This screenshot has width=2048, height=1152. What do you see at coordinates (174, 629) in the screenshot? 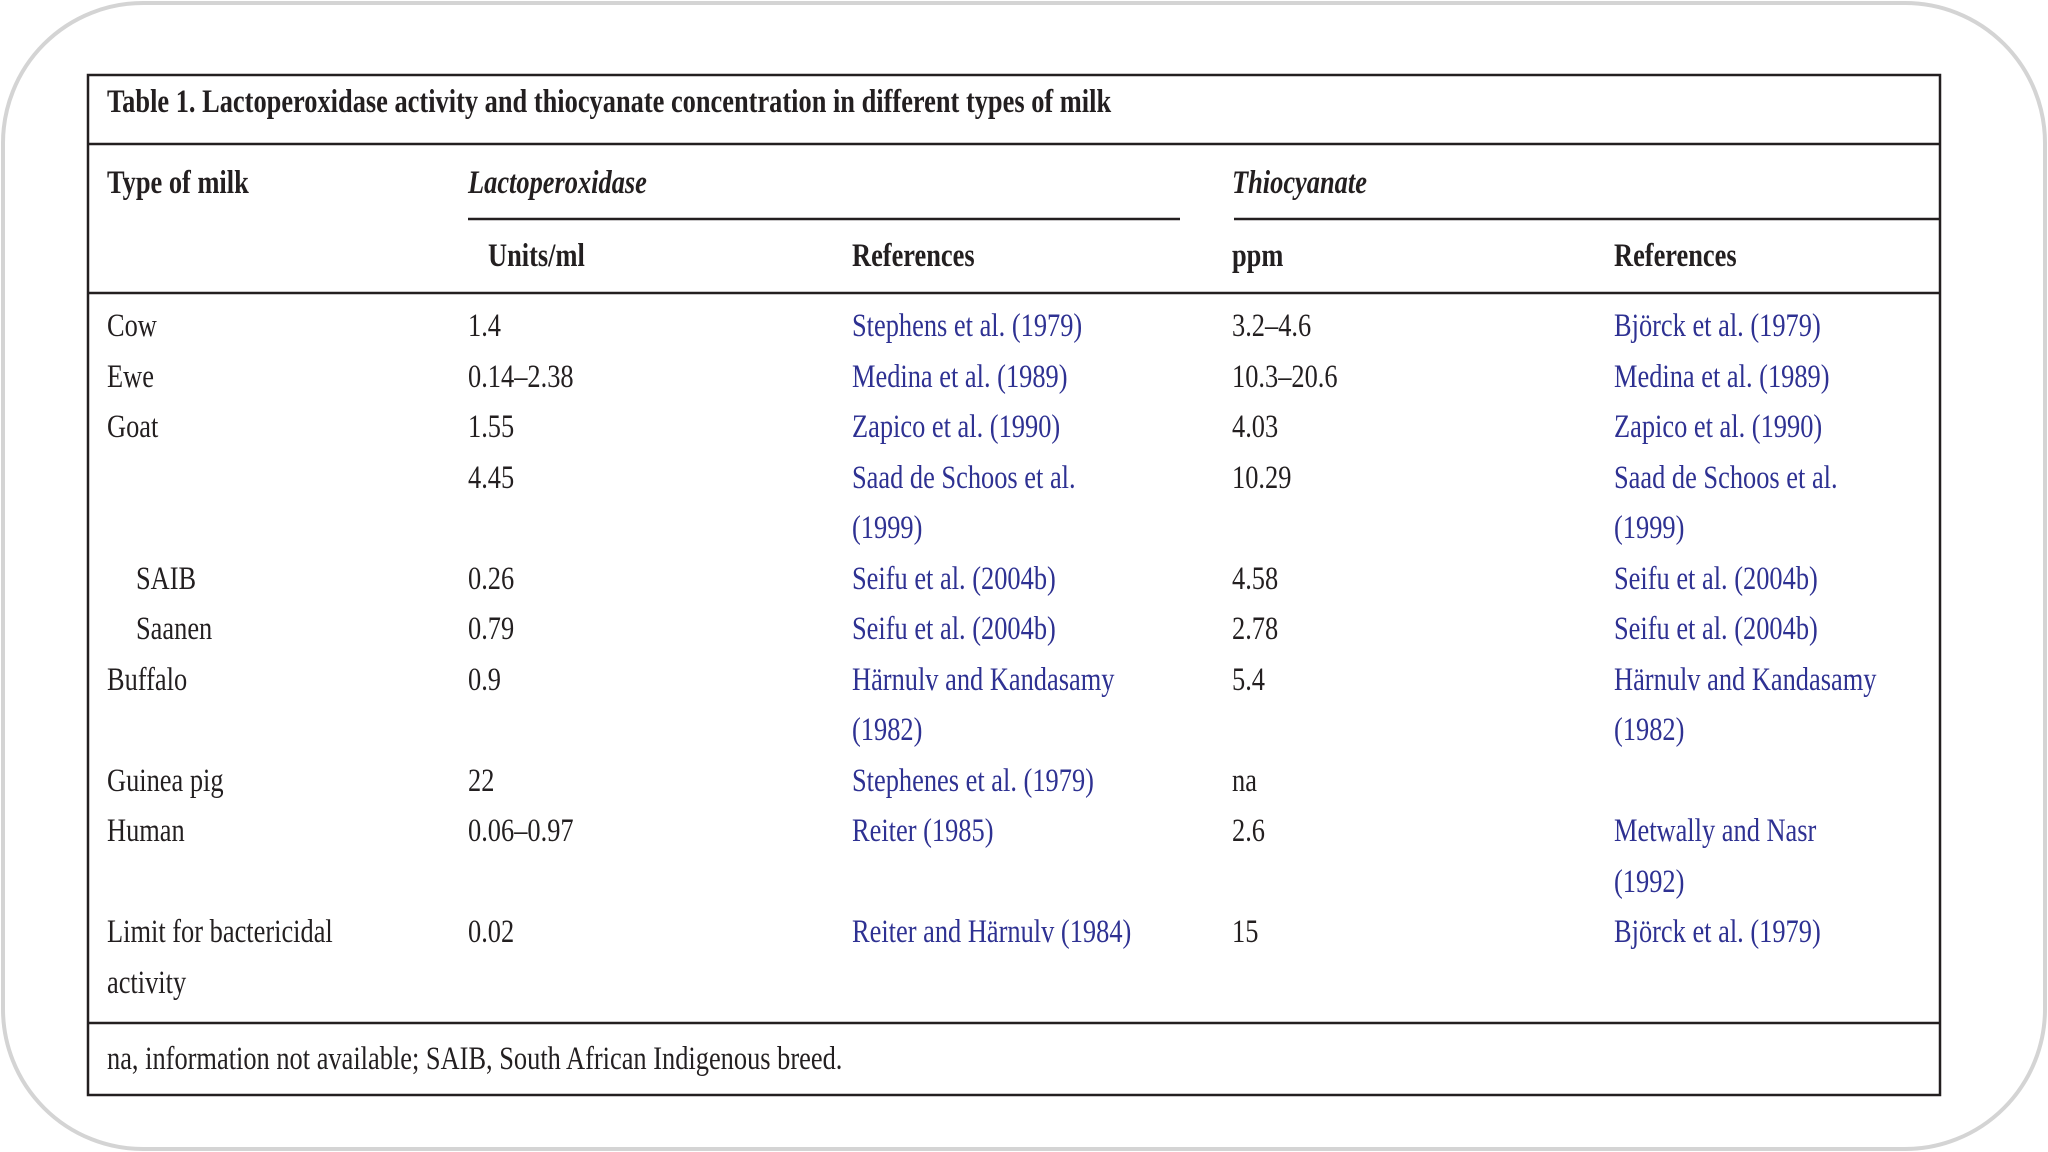
I see `milk-type: Saanen` at bounding box center [174, 629].